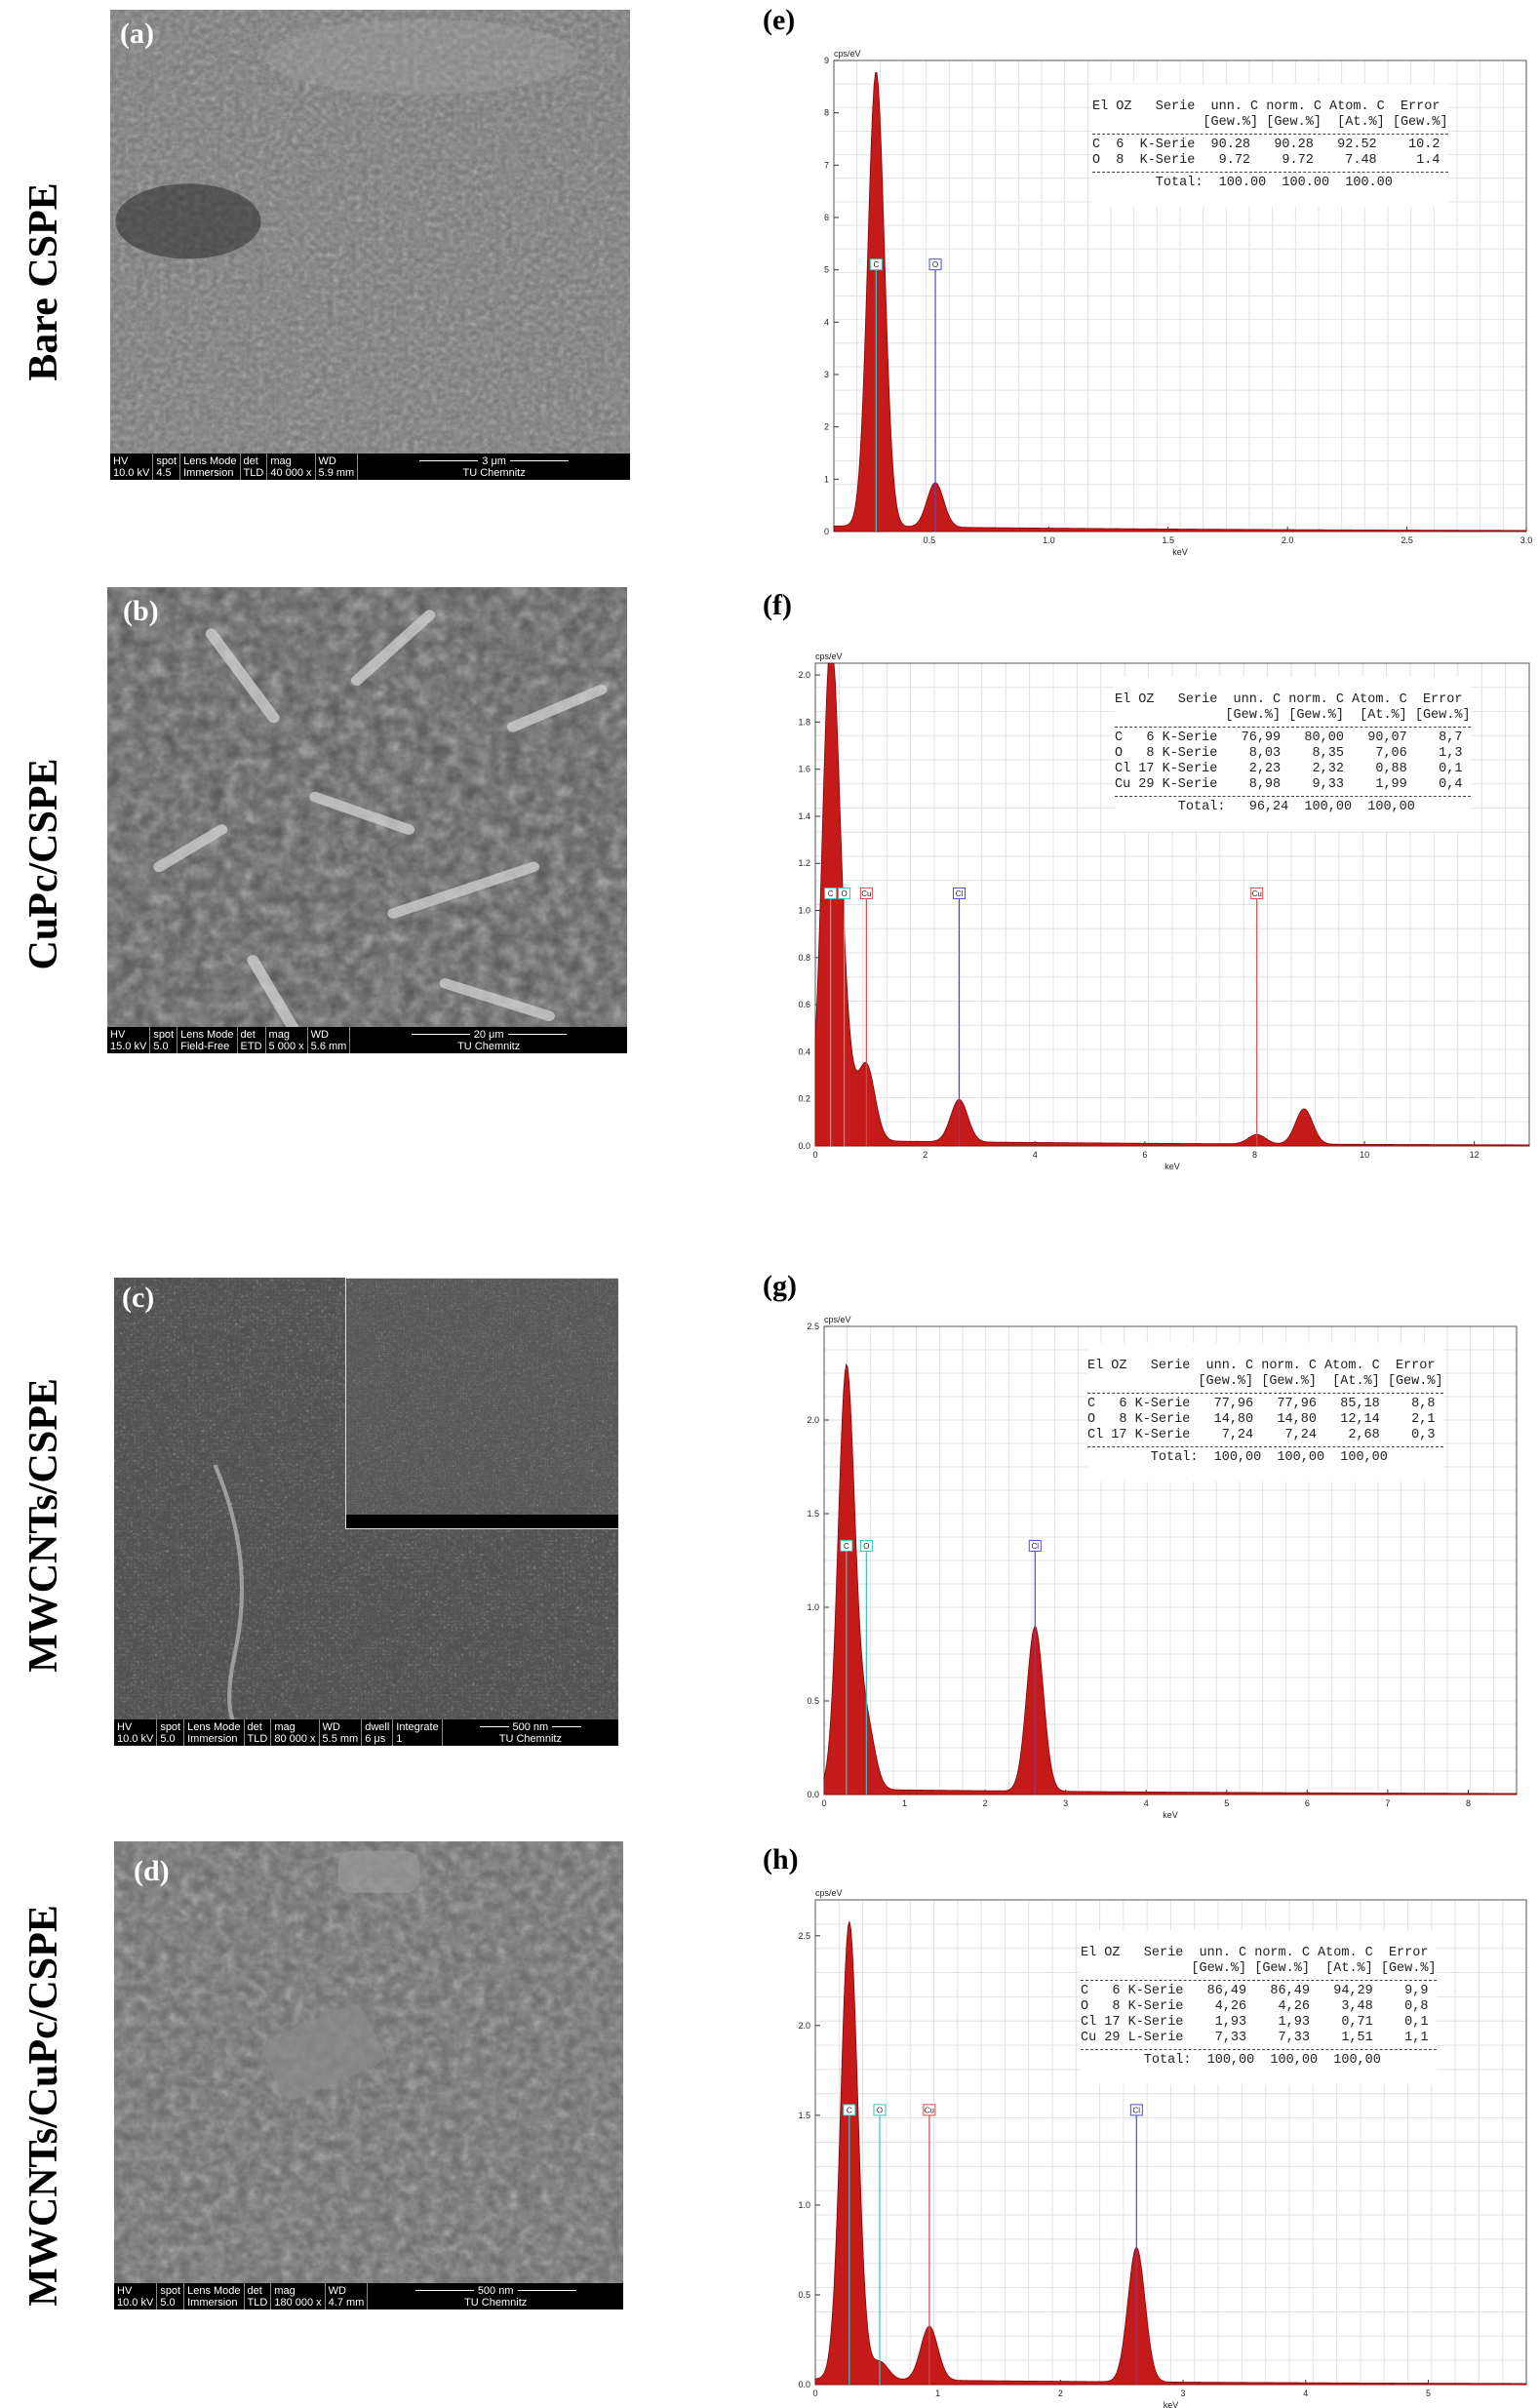 This screenshot has width=1539, height=2408. What do you see at coordinates (804, 863) in the screenshot?
I see `y-tick-label: 1.2` at bounding box center [804, 863].